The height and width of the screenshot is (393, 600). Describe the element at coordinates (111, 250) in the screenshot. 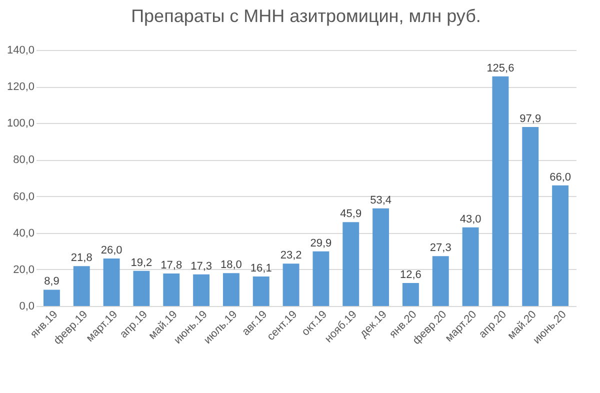

I see `data-label: 26,0` at that location.